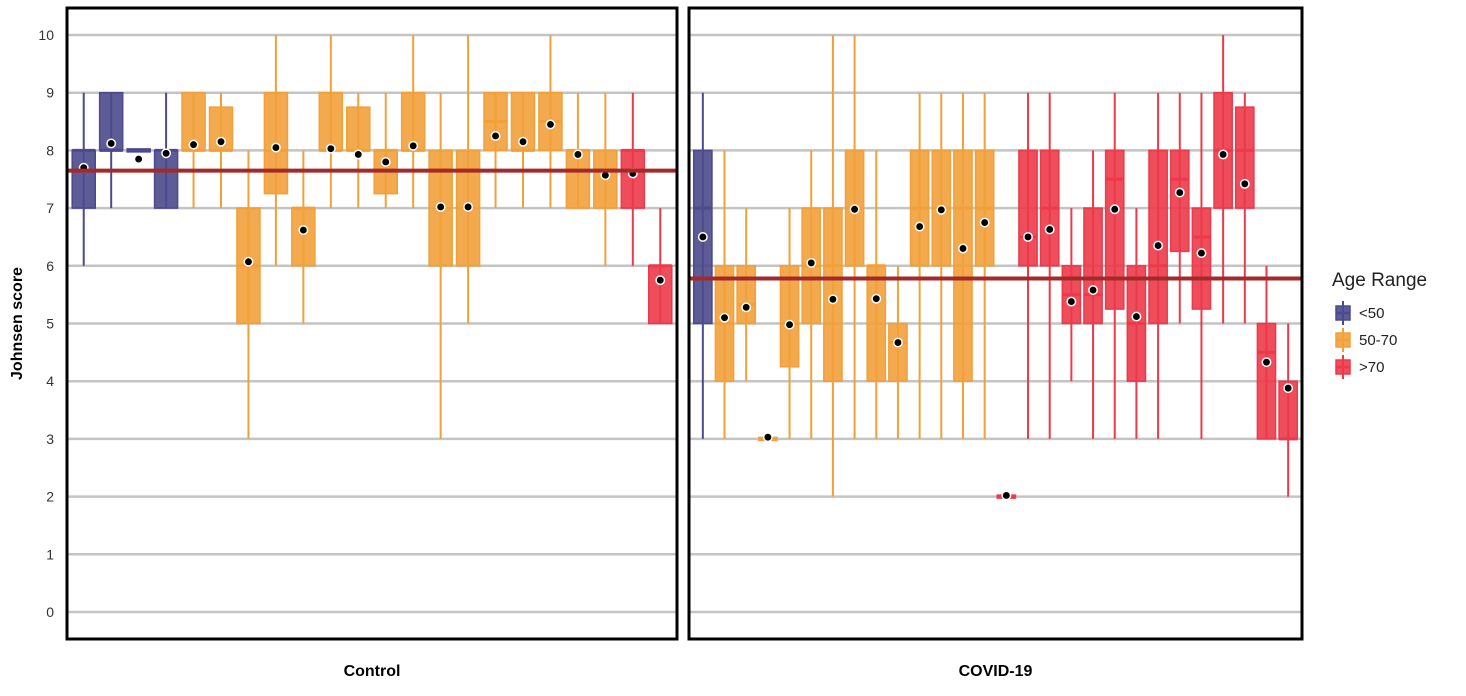  What do you see at coordinates (1371, 367) in the screenshot?
I see `legend-label: >70` at bounding box center [1371, 367].